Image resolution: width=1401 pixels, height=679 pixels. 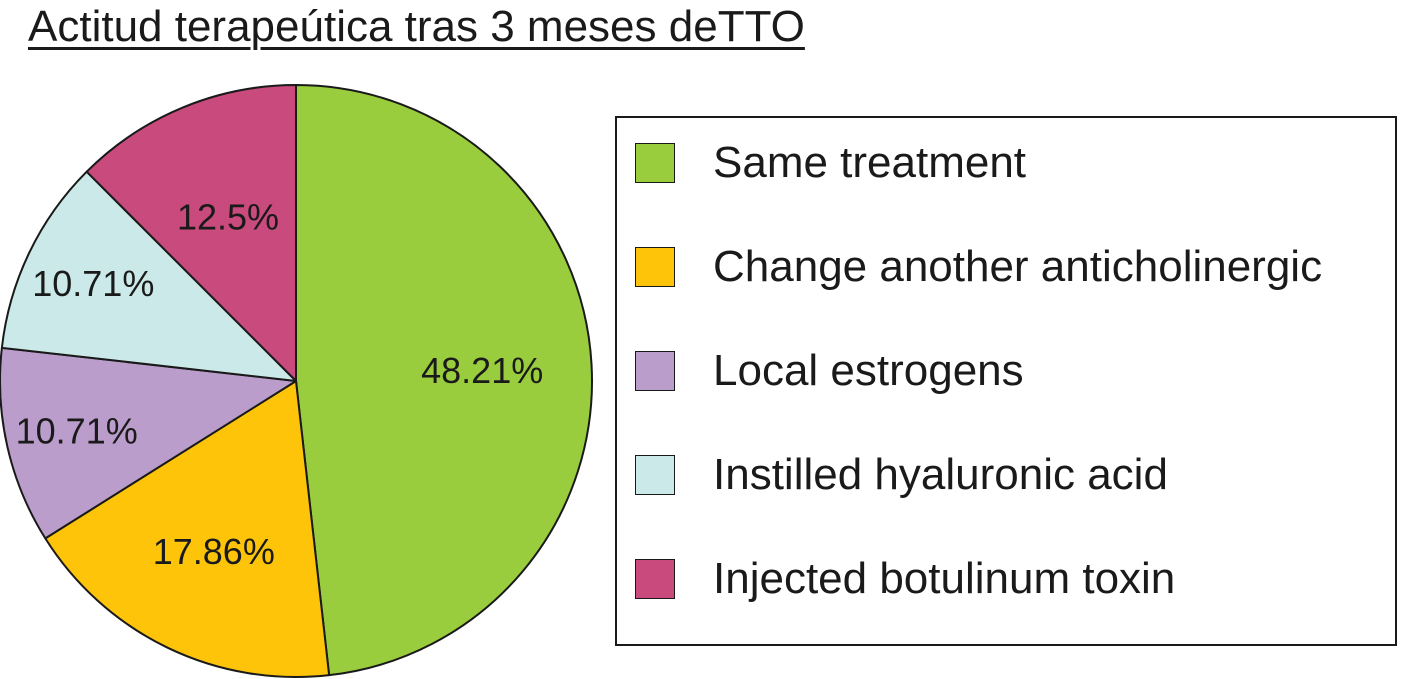 What do you see at coordinates (77, 431) in the screenshot?
I see `slice-label-3: 10.71%` at bounding box center [77, 431].